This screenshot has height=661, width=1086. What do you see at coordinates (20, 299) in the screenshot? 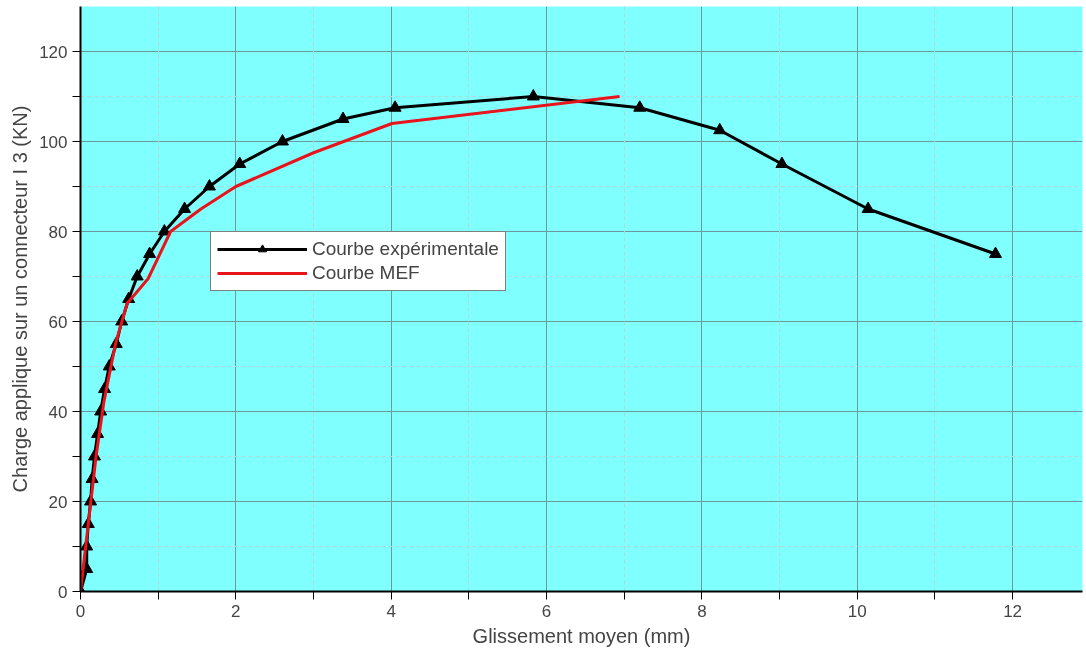
I see `y-axis-title: Charge applique sur un connecteur I 3 (KN)` at bounding box center [20, 299].